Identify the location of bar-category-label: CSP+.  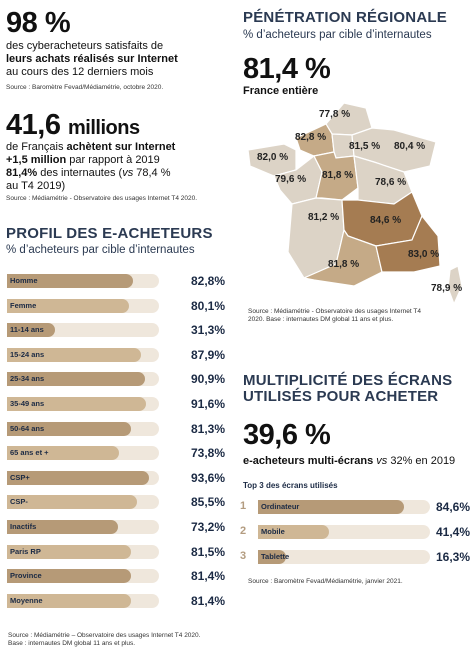
(20, 477).